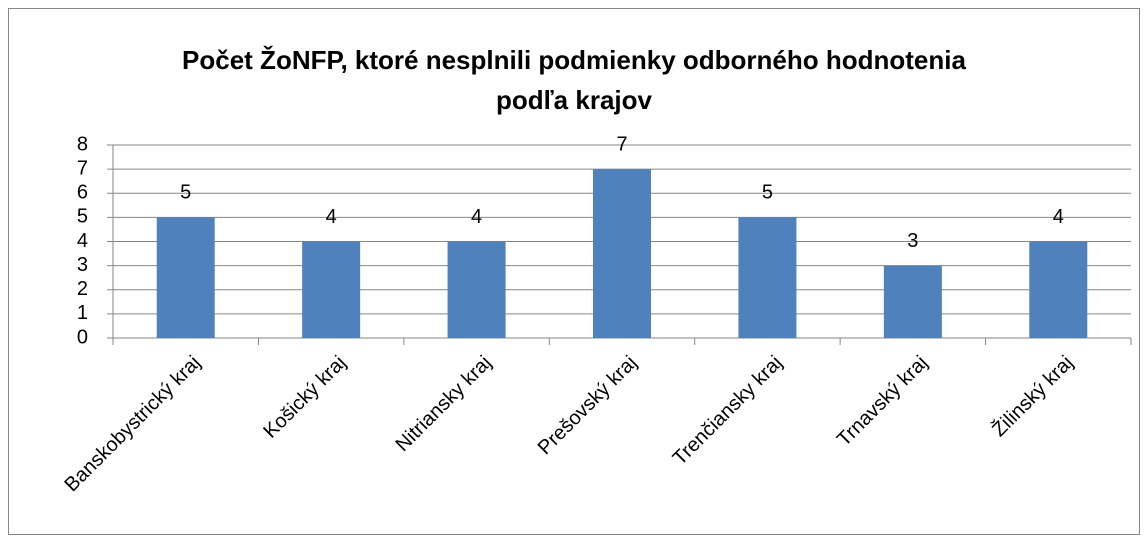 The height and width of the screenshot is (540, 1148). Describe the element at coordinates (621, 144) in the screenshot. I see `data-label: 7` at that location.